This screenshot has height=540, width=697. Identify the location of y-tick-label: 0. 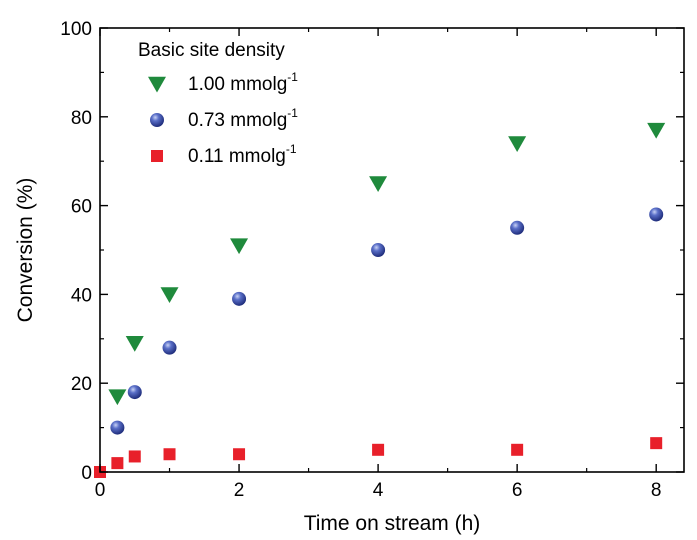
(86, 473).